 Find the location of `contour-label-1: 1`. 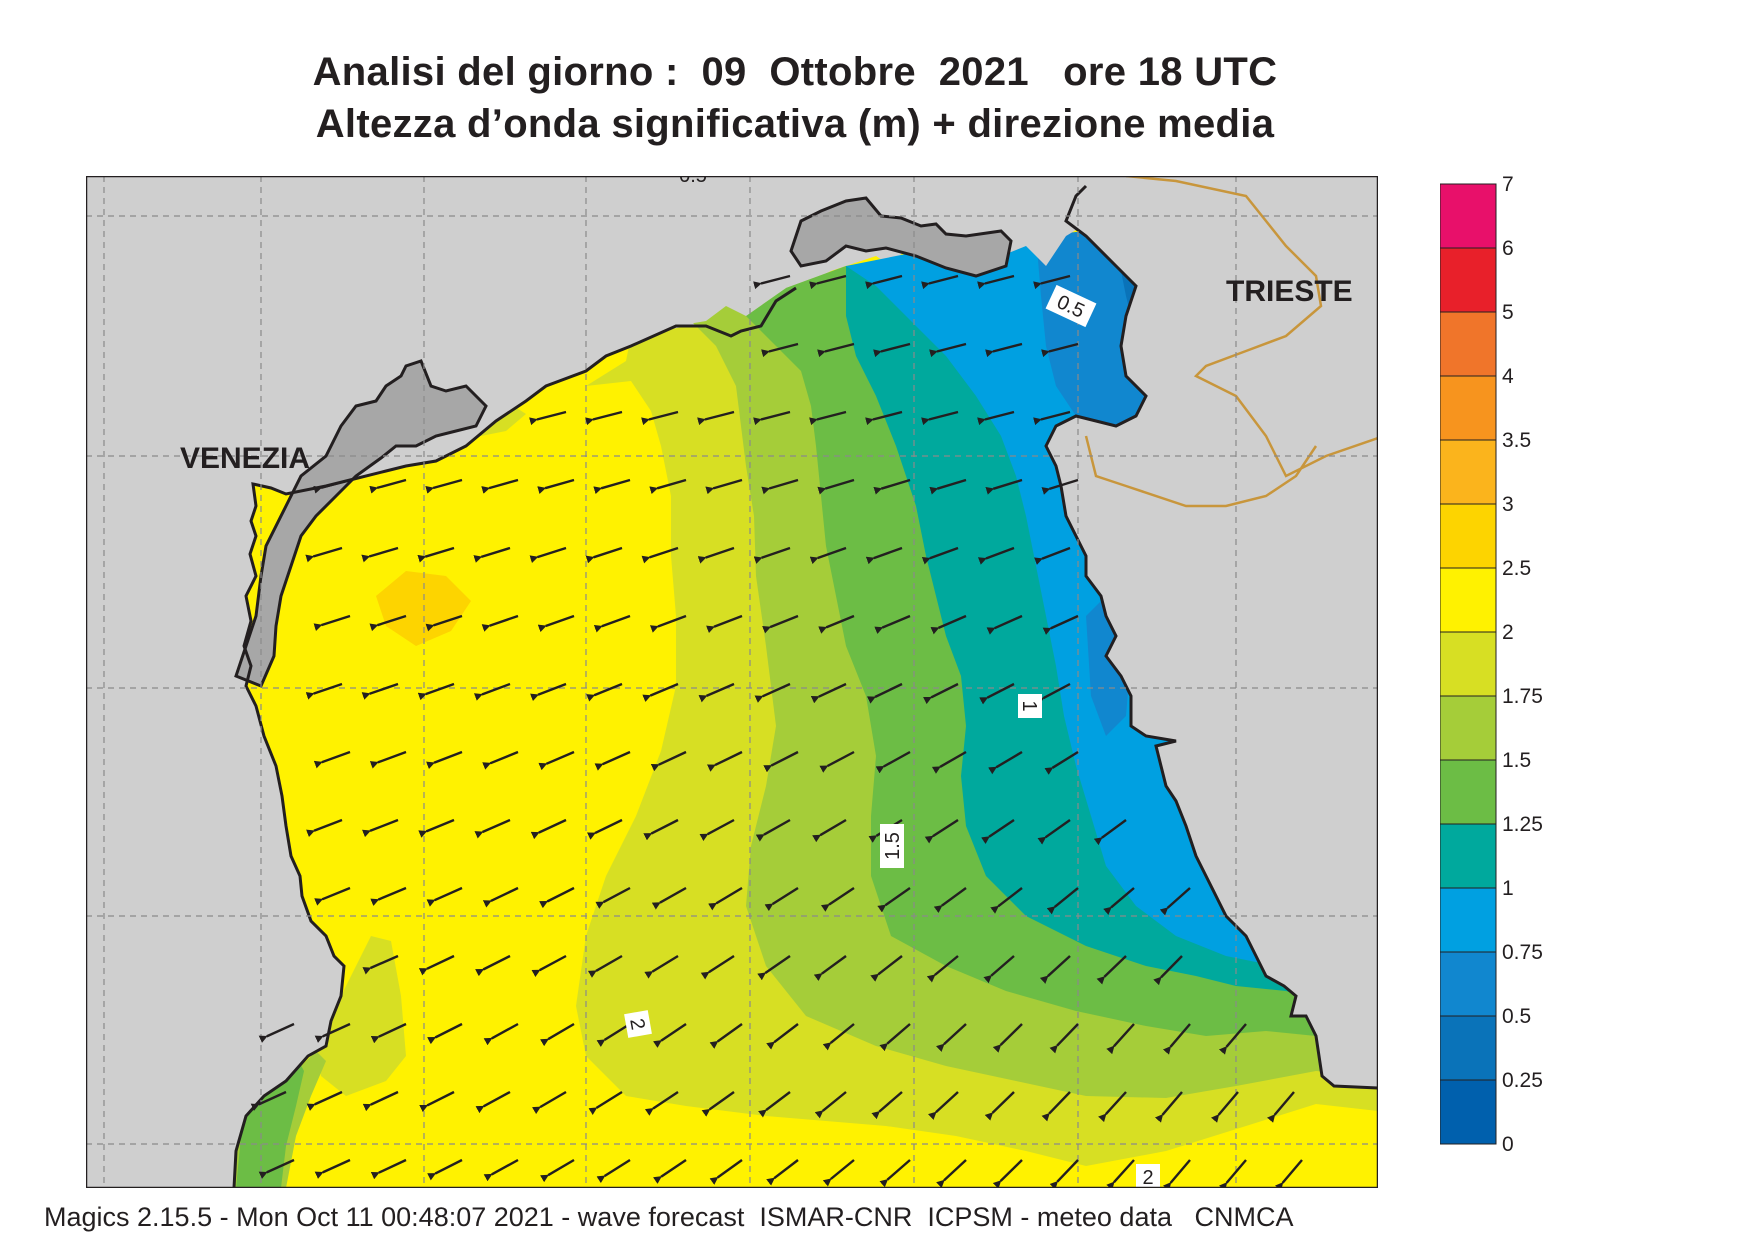

contour-label-1: 1 is located at coordinates (1030, 706).